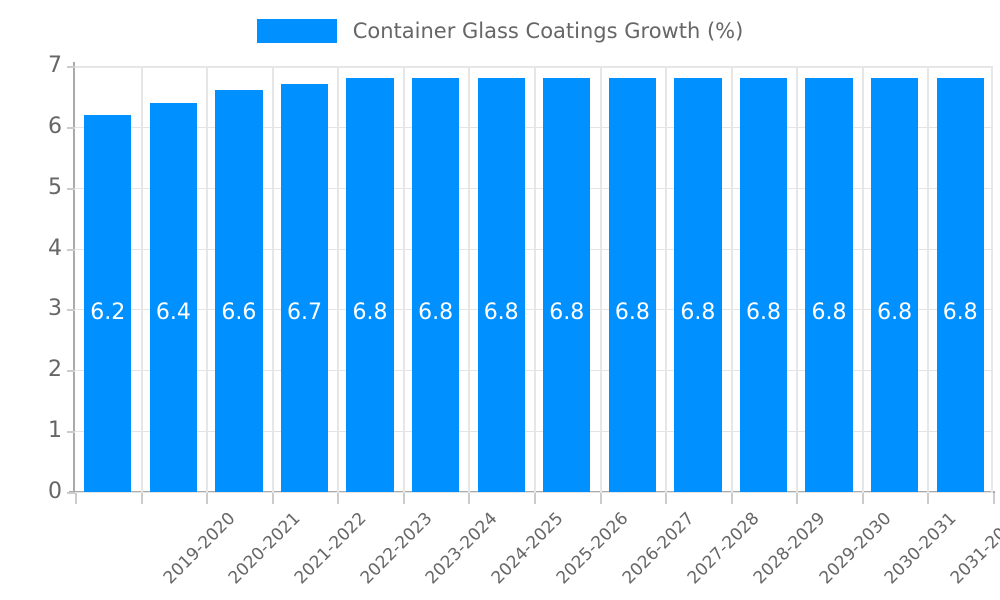  Describe the element at coordinates (38, 300) in the screenshot. I see `y-axis-tick-labels: 0 1 2 3 4 5 6 7` at that location.